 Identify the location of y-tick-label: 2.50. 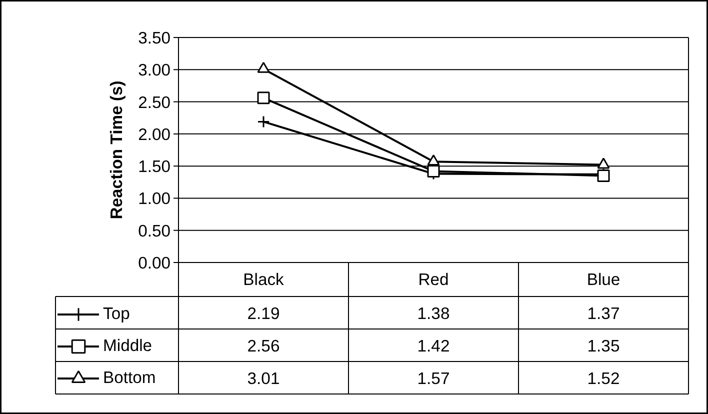
(154, 102).